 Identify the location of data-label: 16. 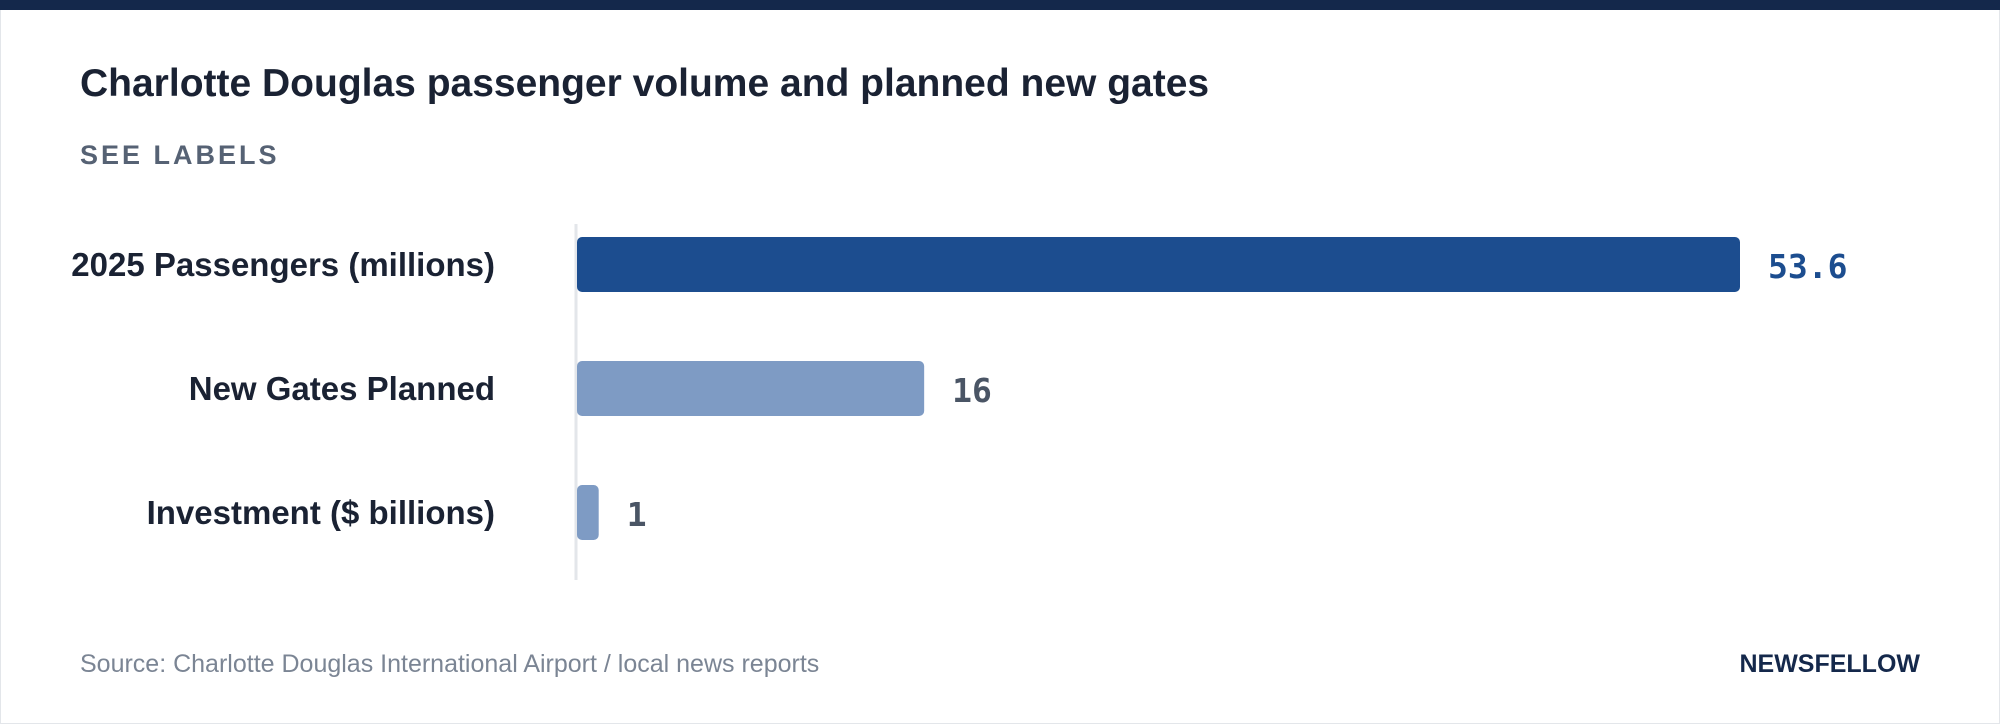
(972, 390).